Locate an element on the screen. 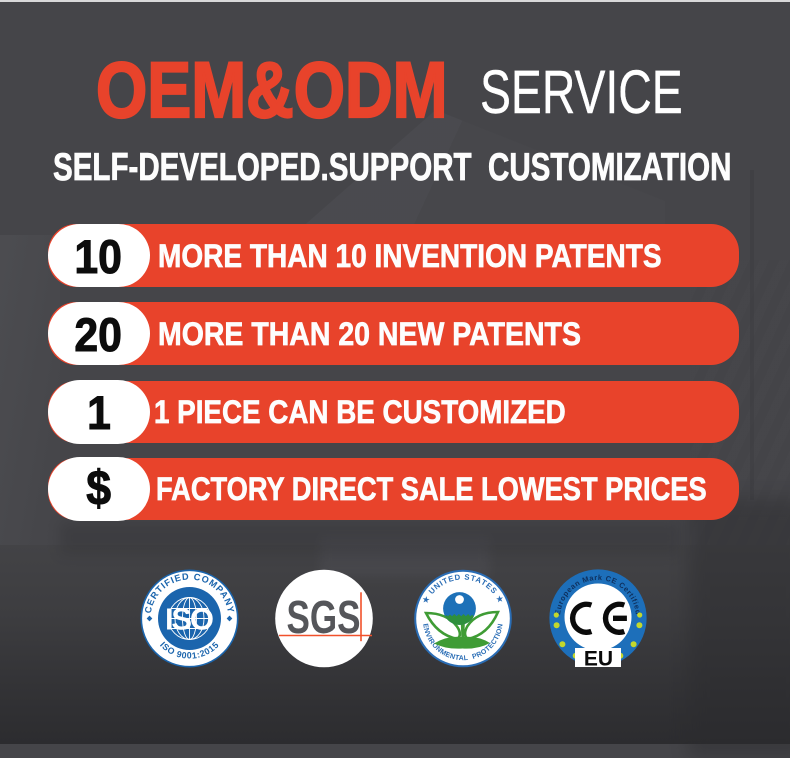 The width and height of the screenshot is (790, 758). svg-text: SGS is located at coordinates (324, 617).